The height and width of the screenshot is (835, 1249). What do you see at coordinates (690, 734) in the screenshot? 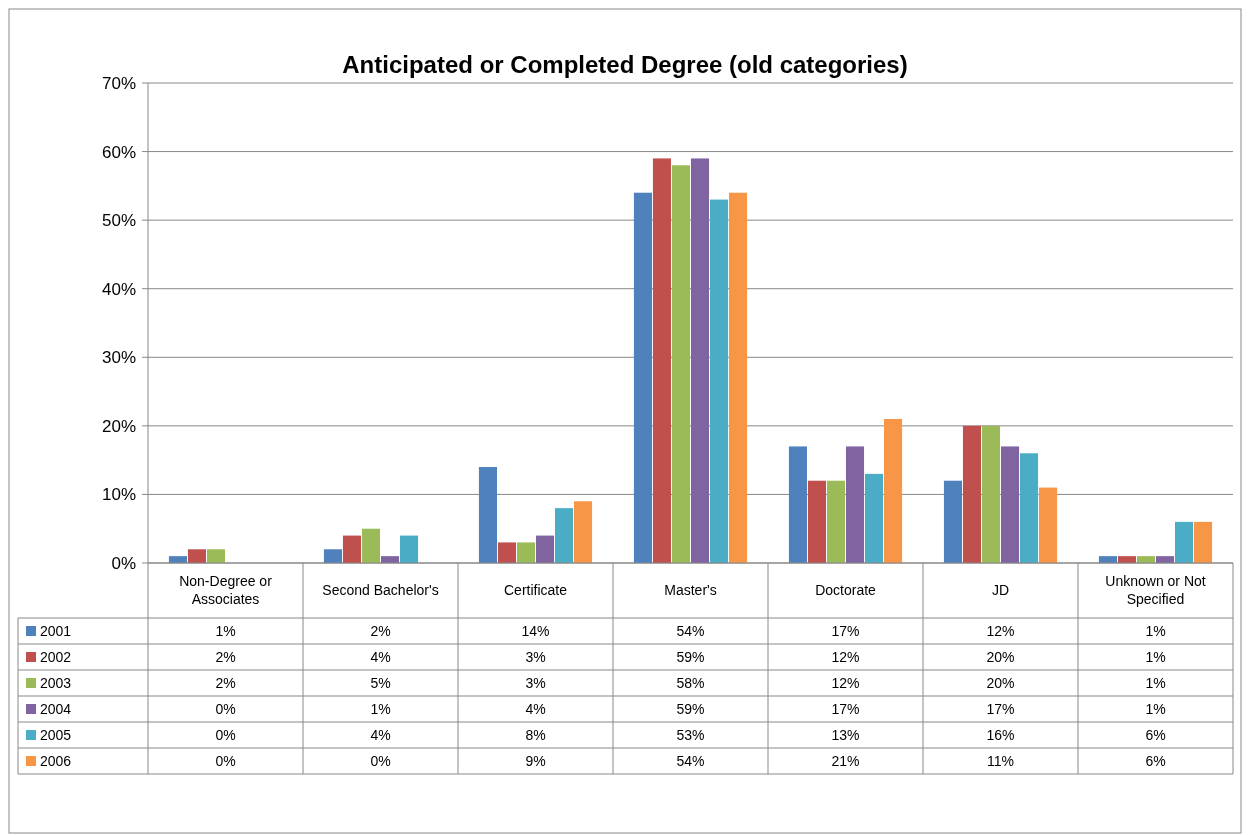
I see `data-label: 53%` at bounding box center [690, 734].